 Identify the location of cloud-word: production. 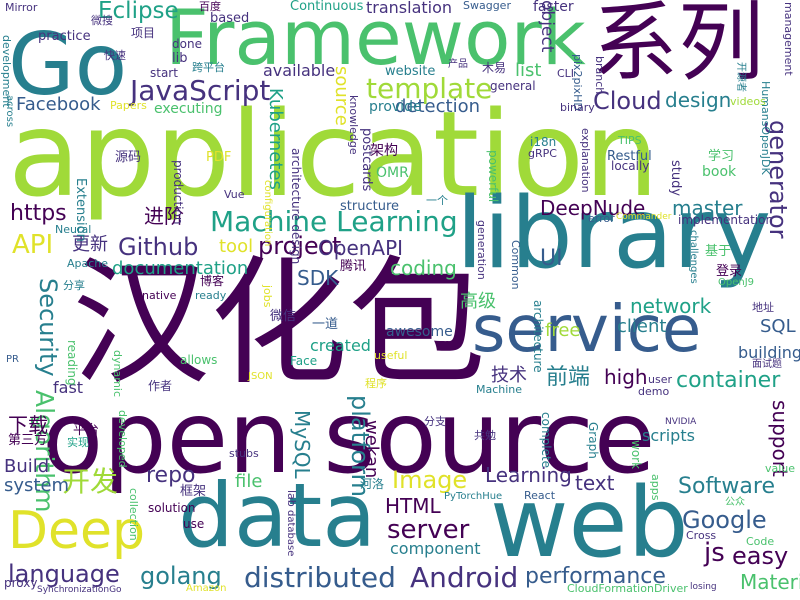
(178, 192).